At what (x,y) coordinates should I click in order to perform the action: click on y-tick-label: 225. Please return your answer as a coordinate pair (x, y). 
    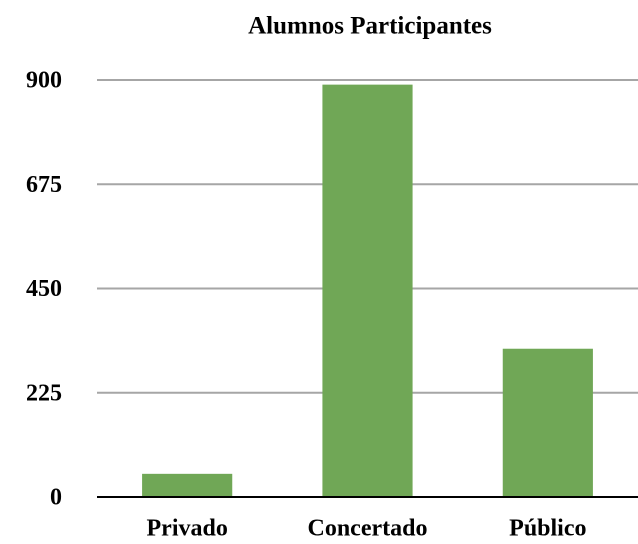
    Looking at the image, I should click on (44, 393).